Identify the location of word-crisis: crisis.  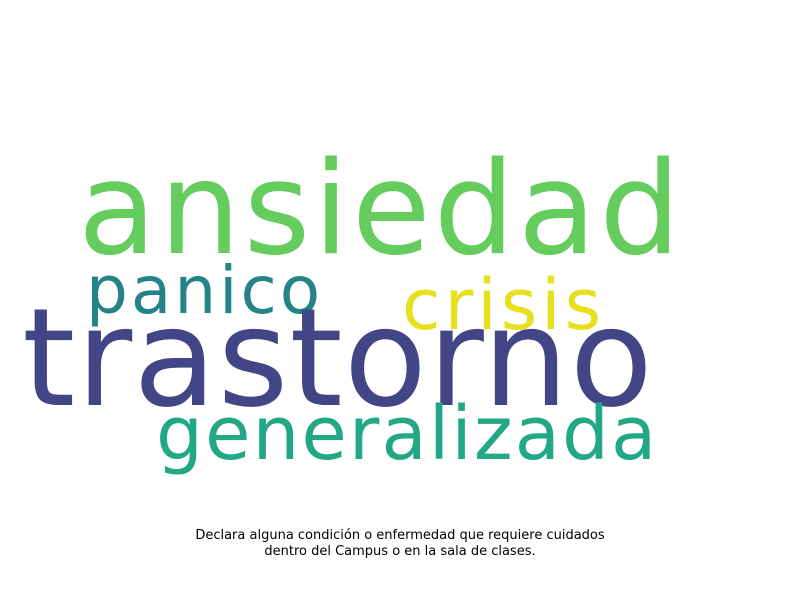
(504, 305).